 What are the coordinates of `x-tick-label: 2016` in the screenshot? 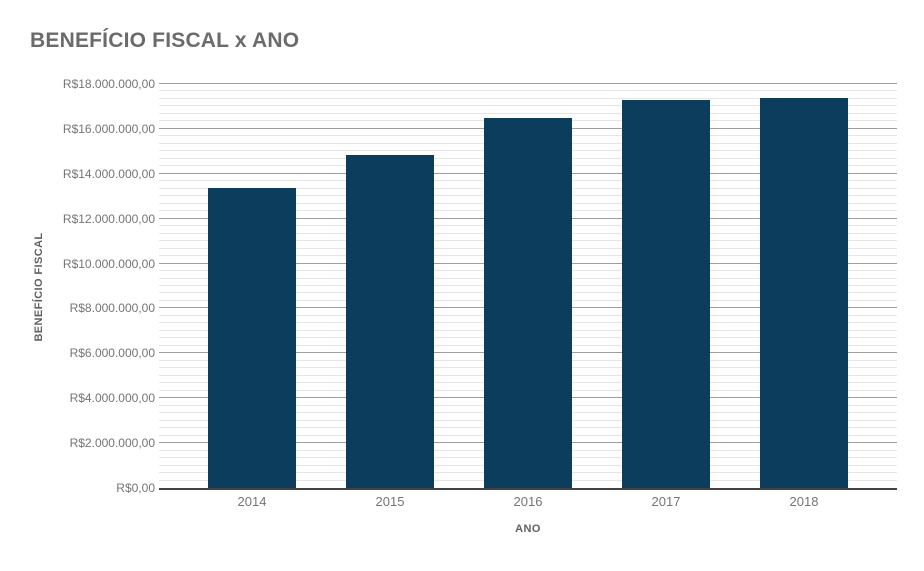 It's located at (528, 501).